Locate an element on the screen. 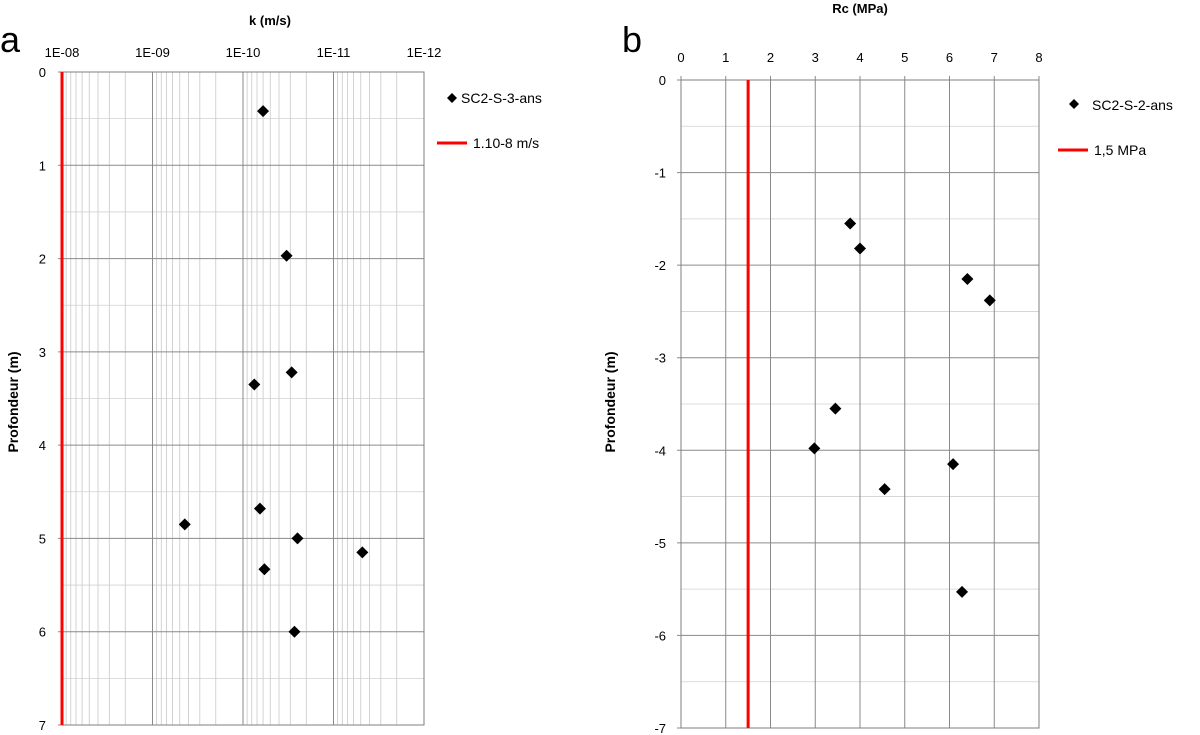  panel-letter-a: a is located at coordinates (10, 39).